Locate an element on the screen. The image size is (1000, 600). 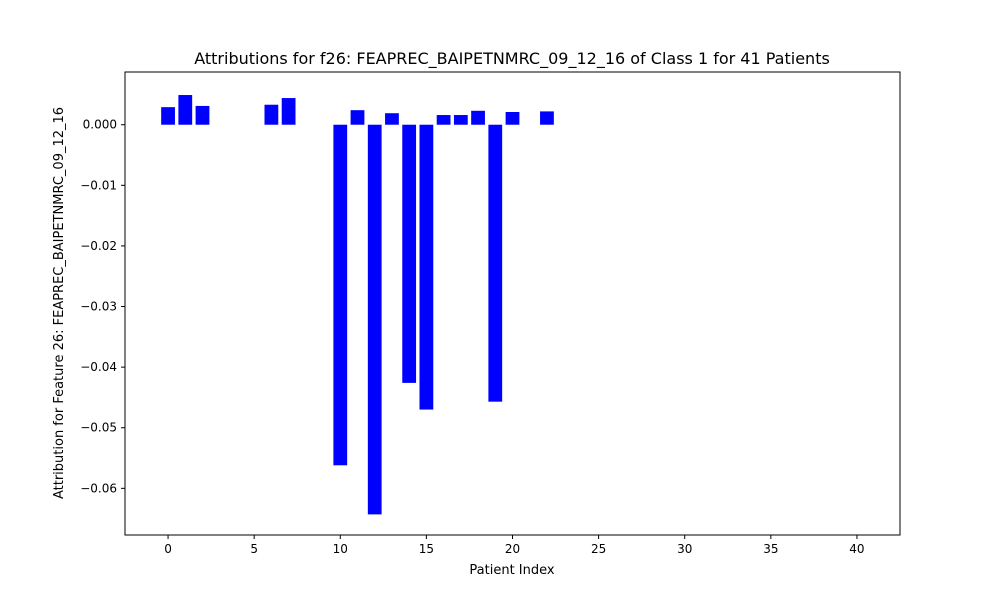
x-tick-label: 10 is located at coordinates (340, 549).